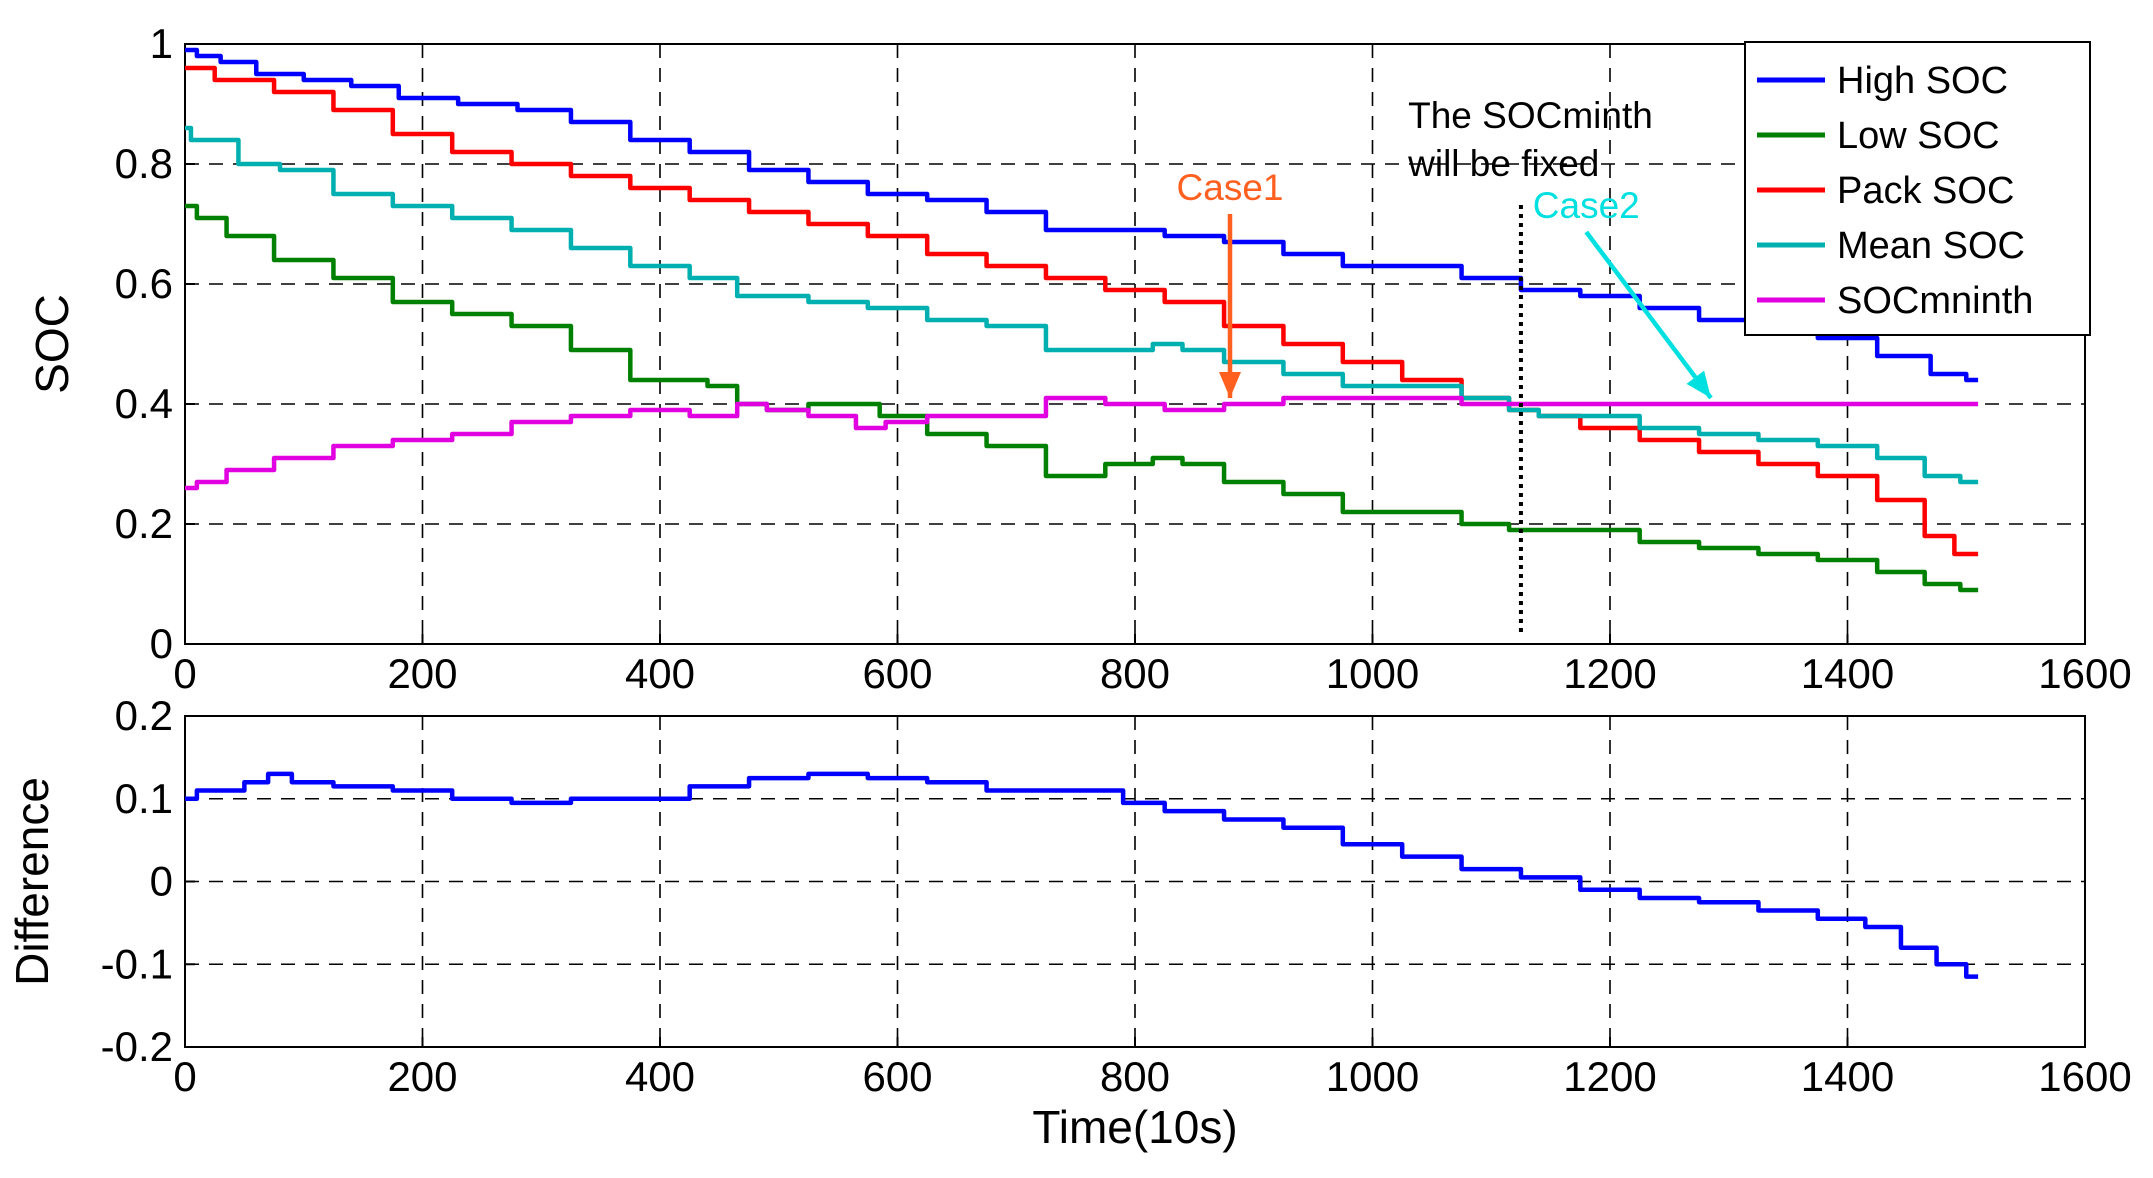 This screenshot has height=1178, width=2153. What do you see at coordinates (1134, 1127) in the screenshot?
I see `x-axis-label: Time(10s)` at bounding box center [1134, 1127].